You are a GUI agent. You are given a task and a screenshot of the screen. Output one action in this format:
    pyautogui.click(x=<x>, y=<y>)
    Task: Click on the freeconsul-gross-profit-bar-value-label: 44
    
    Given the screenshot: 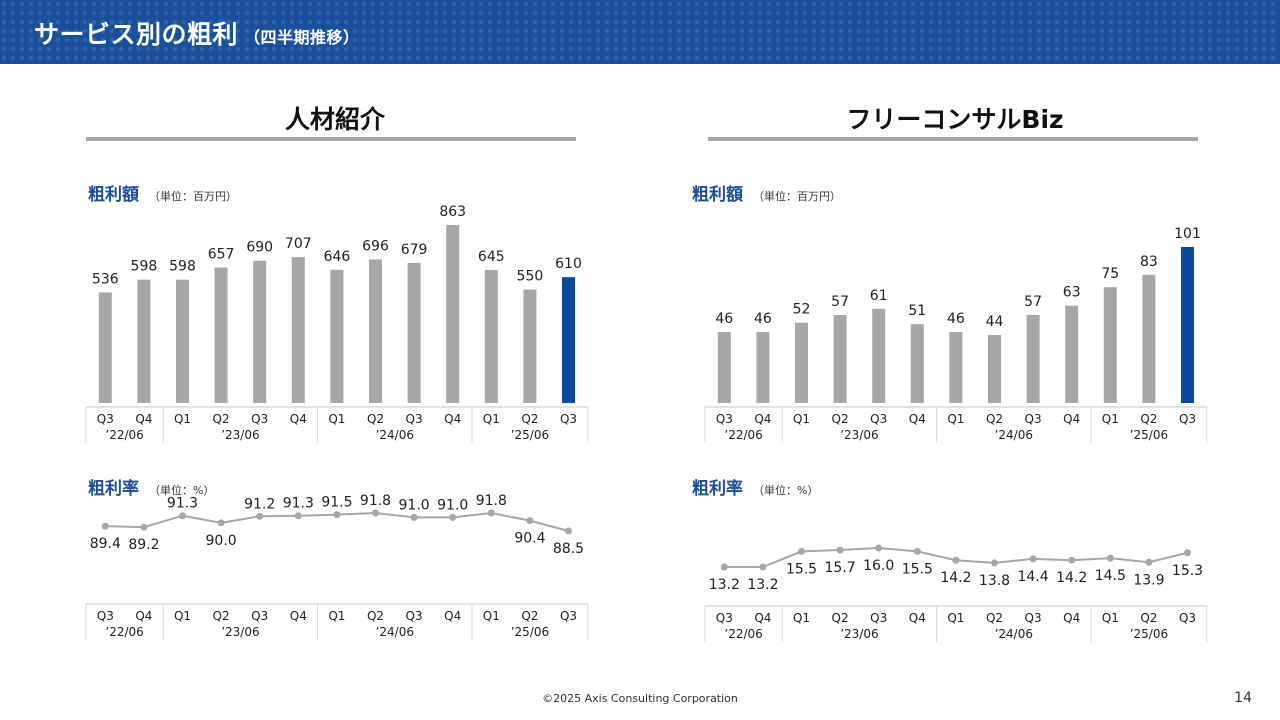 What is the action you would take?
    pyautogui.click(x=995, y=322)
    